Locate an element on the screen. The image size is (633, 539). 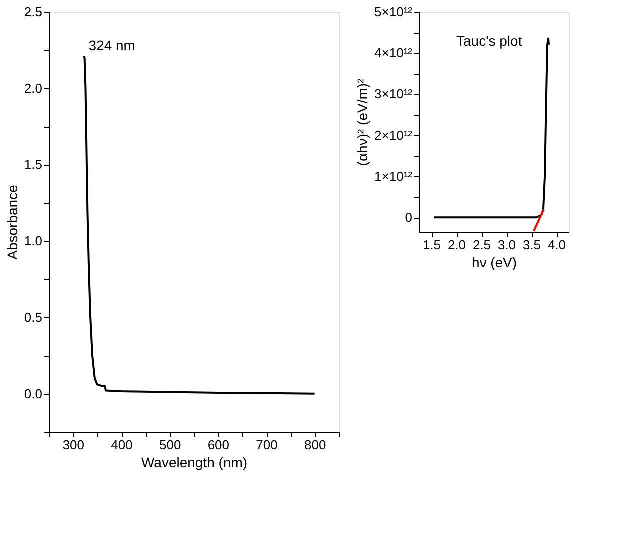
y-tick-label: 1×10¹² is located at coordinates (394, 176).